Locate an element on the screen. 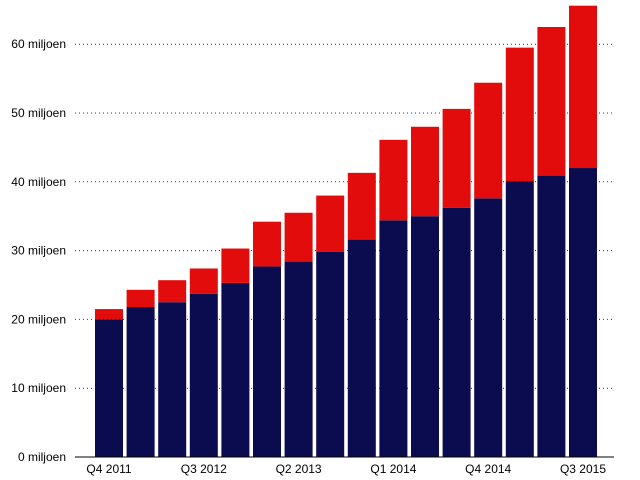  y-tick-label: 60 miljoen is located at coordinates (38, 44).